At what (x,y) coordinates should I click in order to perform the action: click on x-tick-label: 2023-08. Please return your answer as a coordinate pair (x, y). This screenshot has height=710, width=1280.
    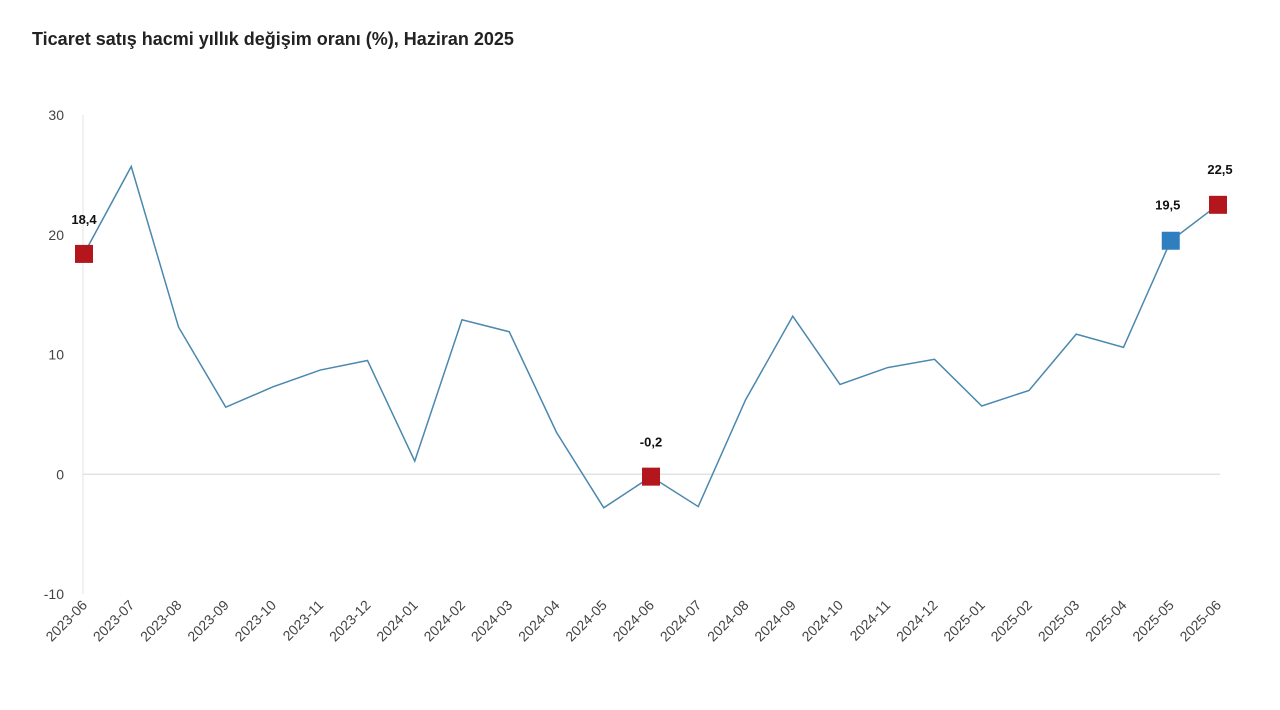
    Looking at the image, I should click on (161, 621).